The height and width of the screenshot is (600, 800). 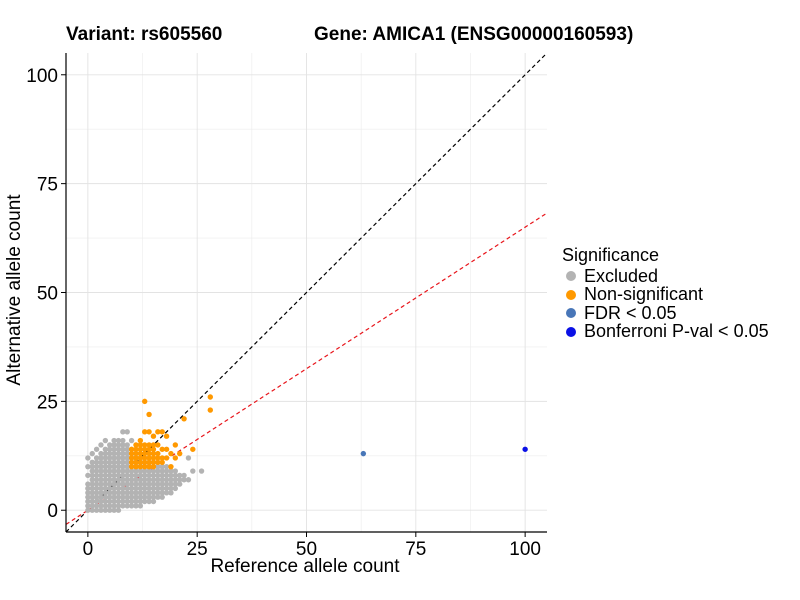 What do you see at coordinates (42, 76) in the screenshot?
I see `y-tick-label: 100` at bounding box center [42, 76].